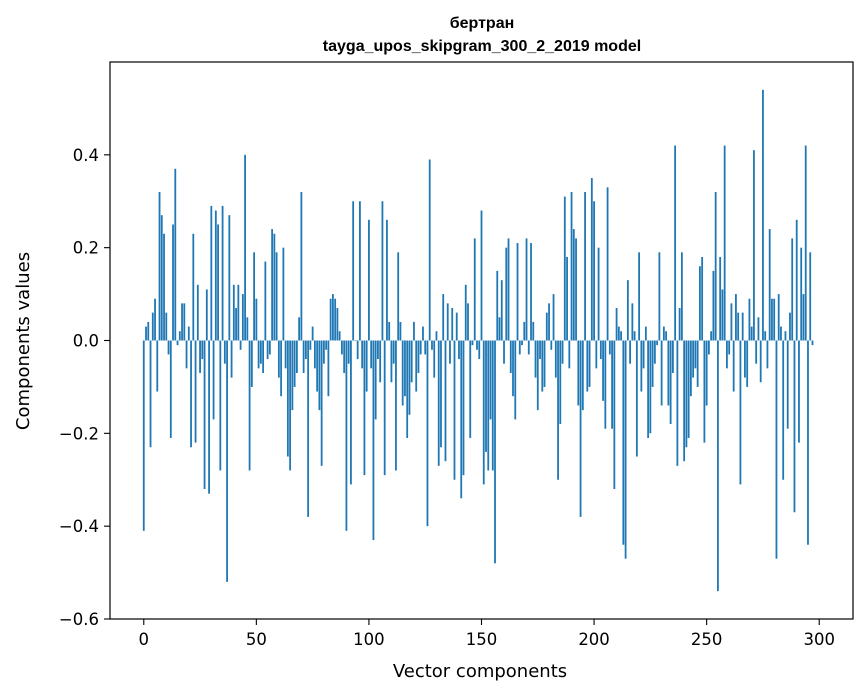 Image resolution: width=867 pixels, height=696 pixels. What do you see at coordinates (79, 619) in the screenshot?
I see `y-tick-label: −0.6` at bounding box center [79, 619].